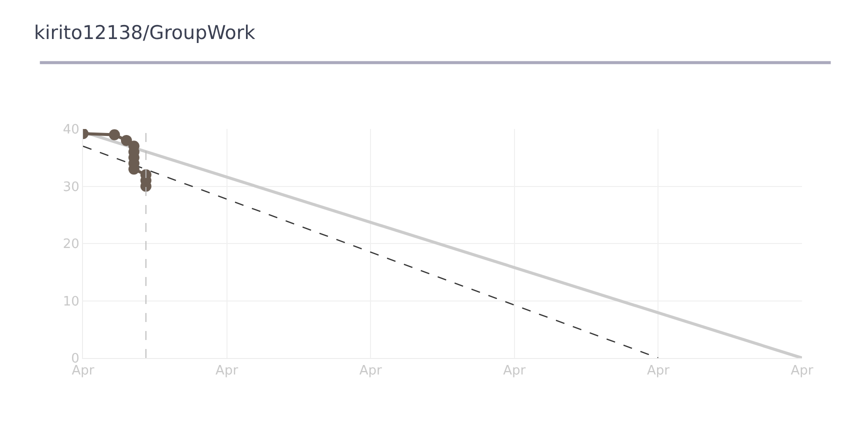  What do you see at coordinates (145, 33) in the screenshot?
I see `chart-title: kirito12138/GroupWork` at bounding box center [145, 33].